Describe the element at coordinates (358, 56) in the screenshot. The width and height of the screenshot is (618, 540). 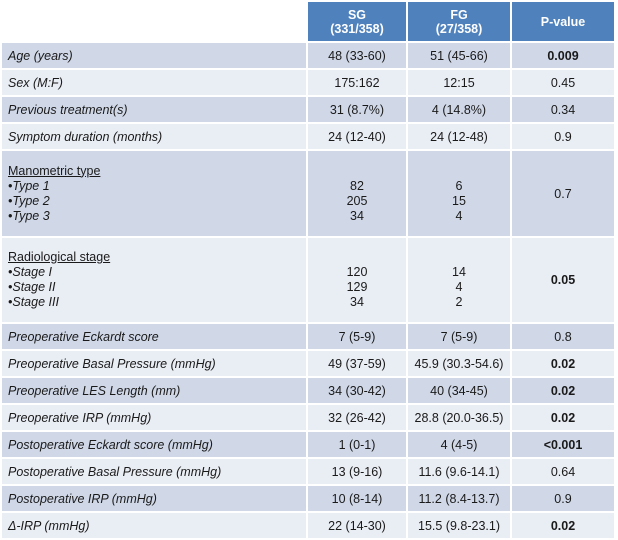
I see `sg-value: 48 (33-60)` at that location.